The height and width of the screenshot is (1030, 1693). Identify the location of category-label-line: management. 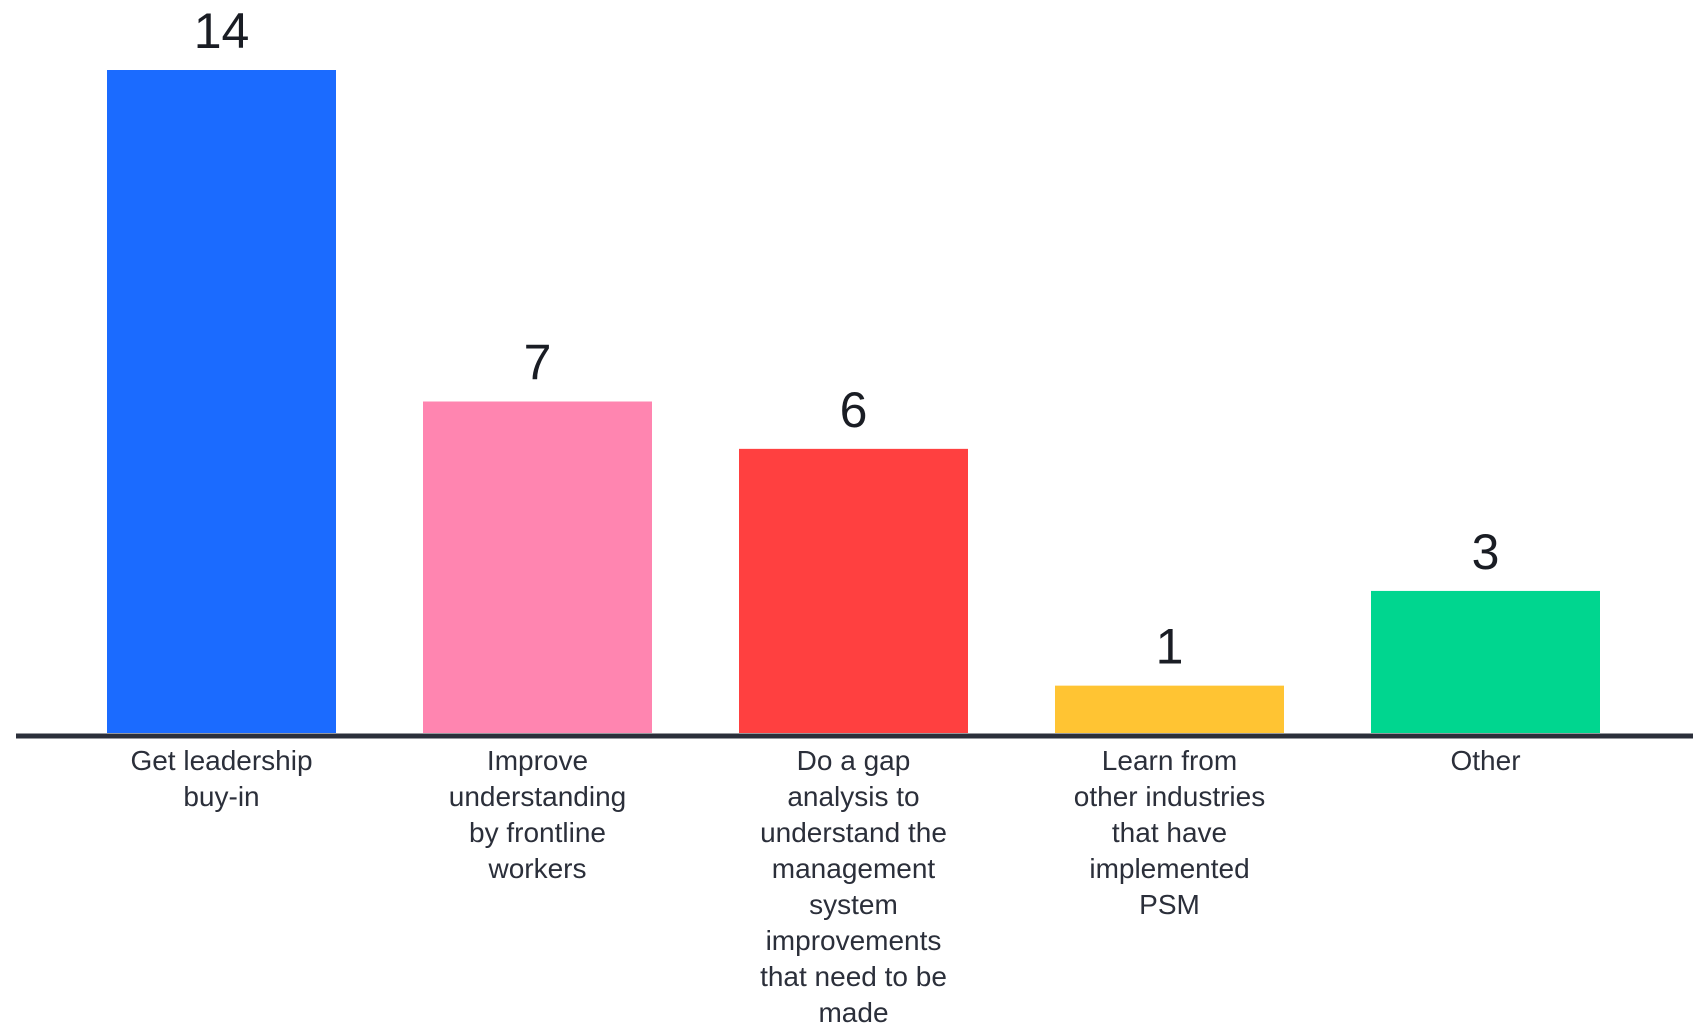
(854, 868).